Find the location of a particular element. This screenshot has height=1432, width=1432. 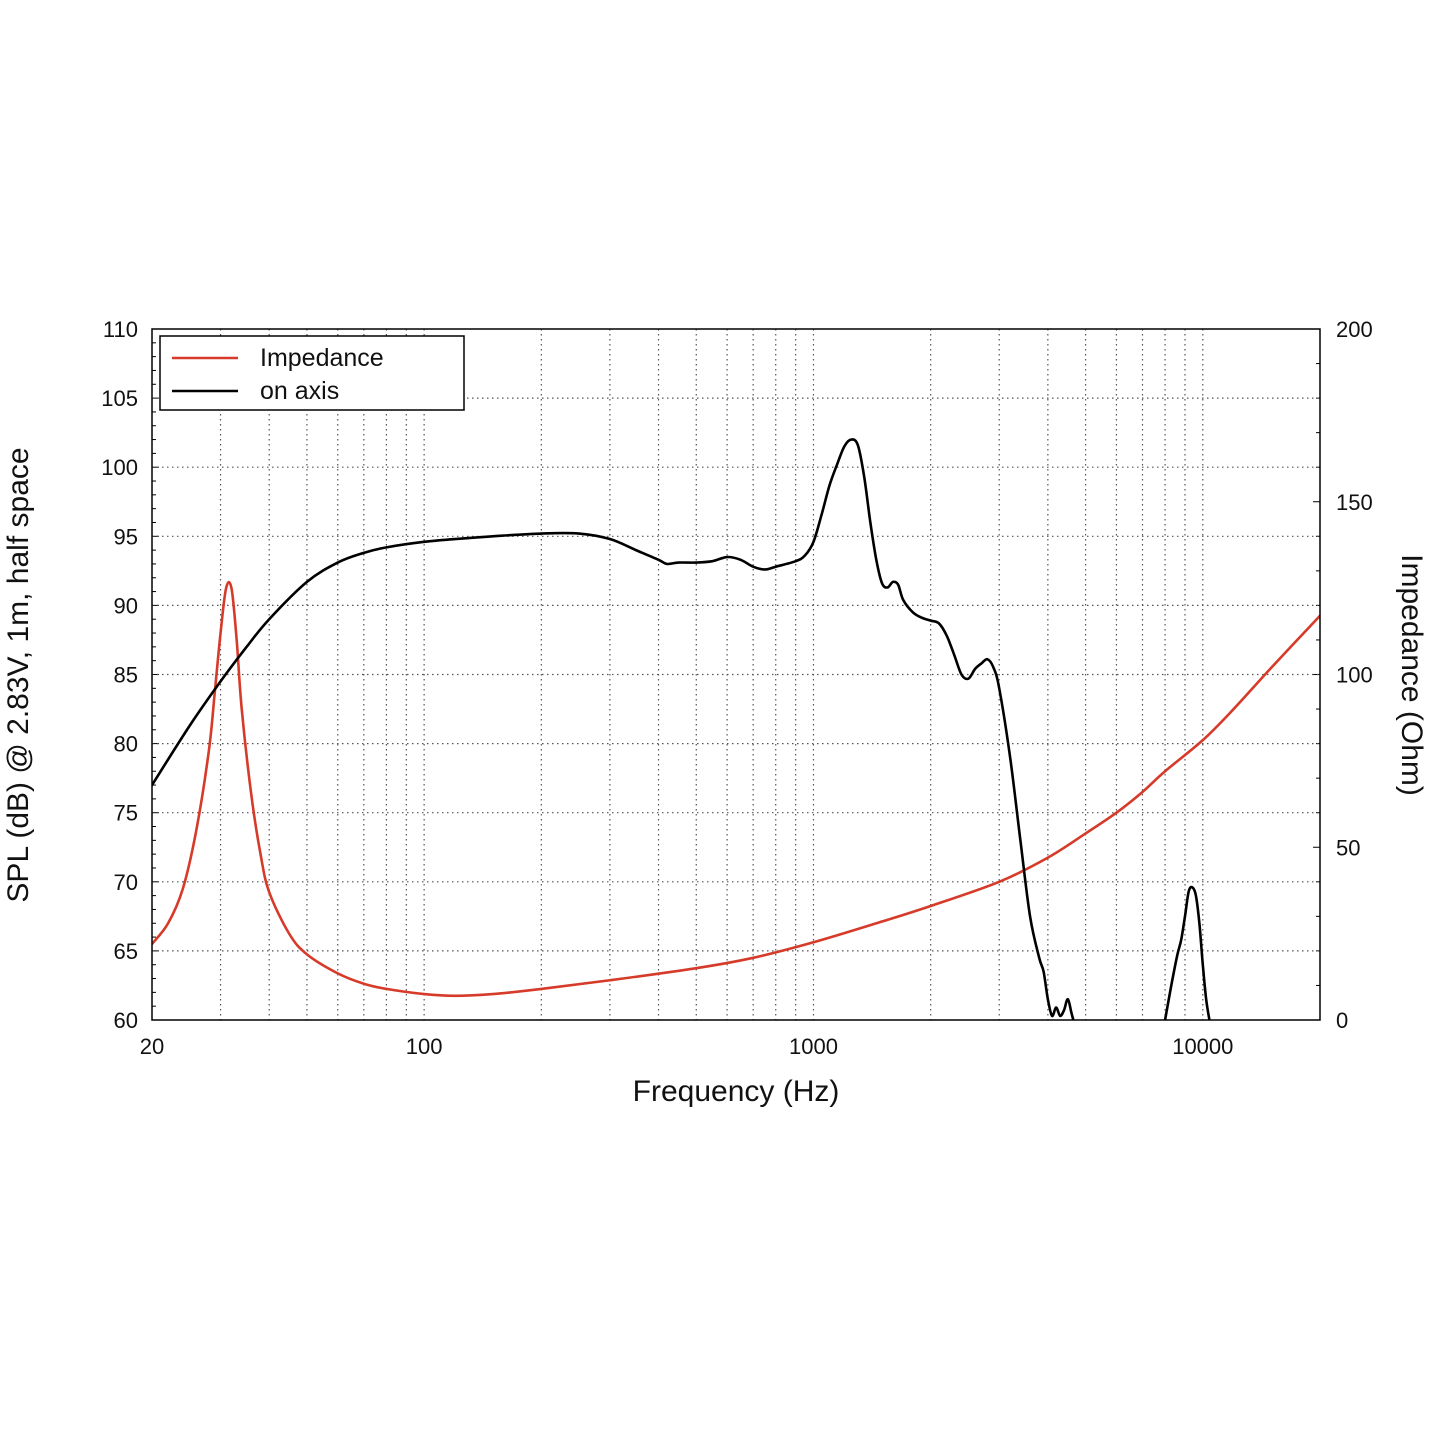

left-y-tick-label: 70 is located at coordinates (126, 882).